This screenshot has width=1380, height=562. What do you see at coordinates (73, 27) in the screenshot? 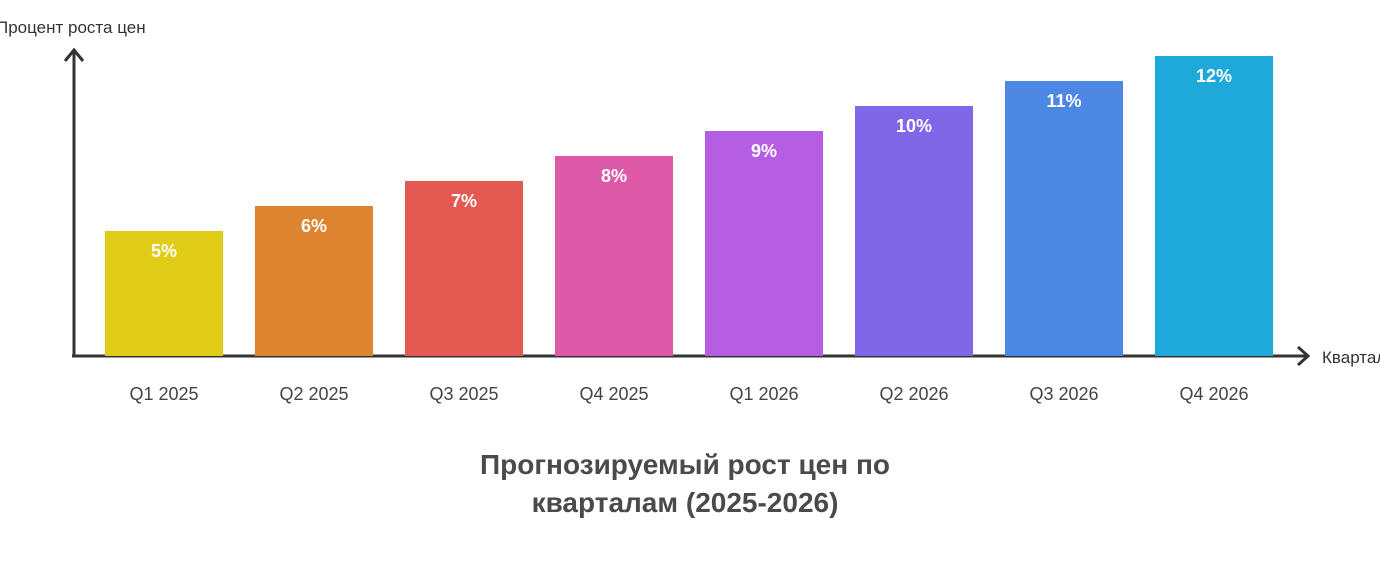
I see `y-axis-label: Процент роста цен` at bounding box center [73, 27].